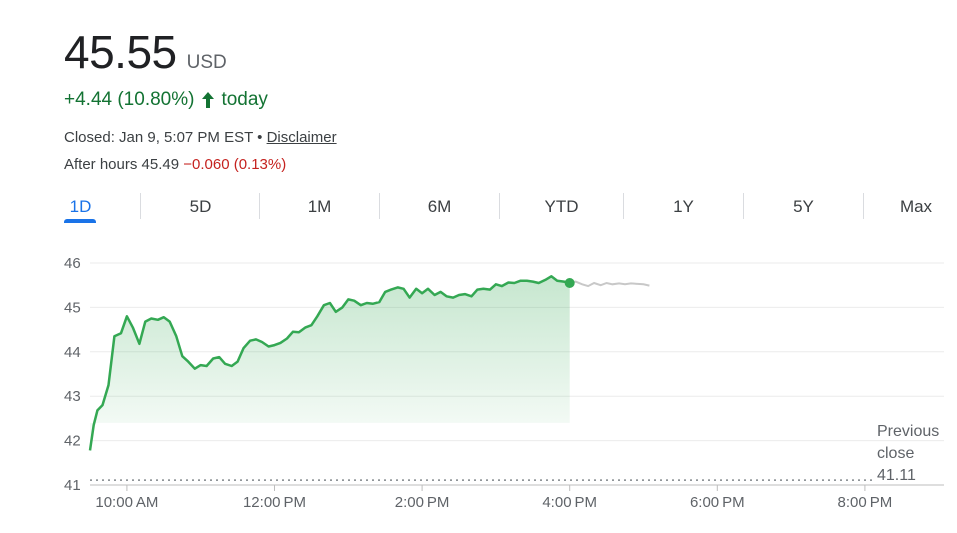  Describe the element at coordinates (301, 137) in the screenshot. I see `disclaimer-link: Disclaimer` at that location.